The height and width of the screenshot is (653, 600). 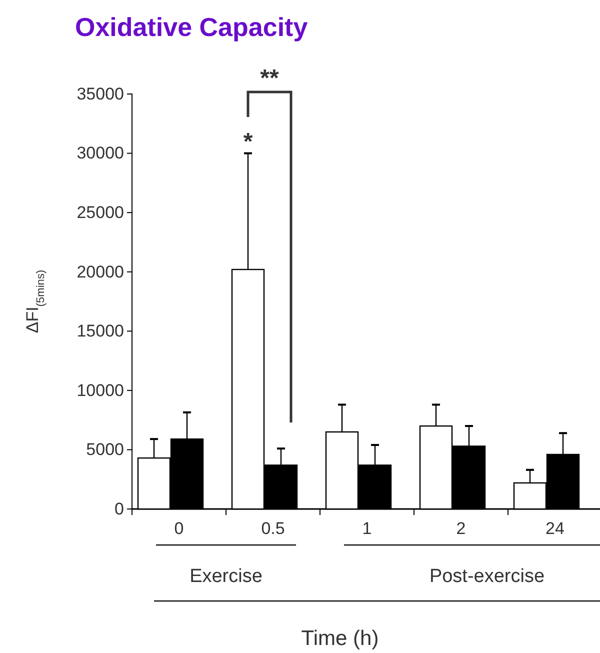 I want to click on y-tick-label: 25000, so click(x=100, y=212).